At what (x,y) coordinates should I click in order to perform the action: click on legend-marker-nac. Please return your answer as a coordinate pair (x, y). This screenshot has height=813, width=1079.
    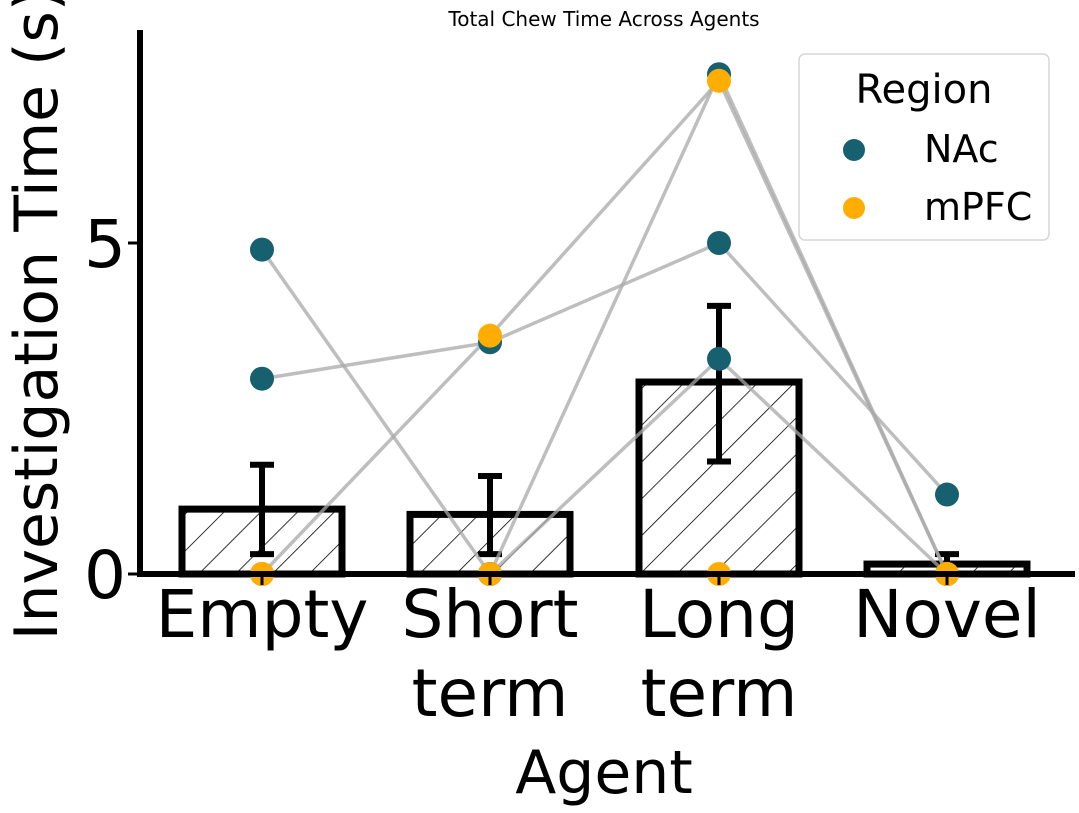
    Looking at the image, I should click on (854, 150).